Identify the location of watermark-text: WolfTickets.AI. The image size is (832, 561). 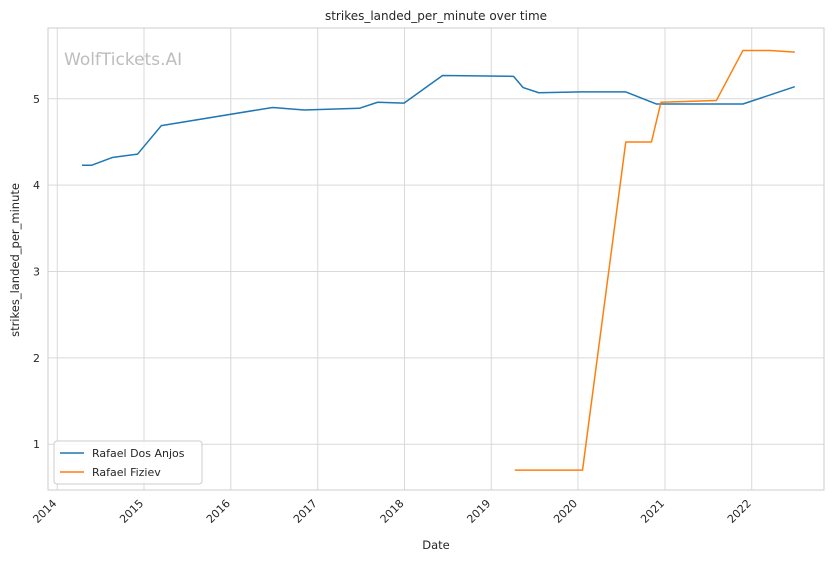
(123, 60).